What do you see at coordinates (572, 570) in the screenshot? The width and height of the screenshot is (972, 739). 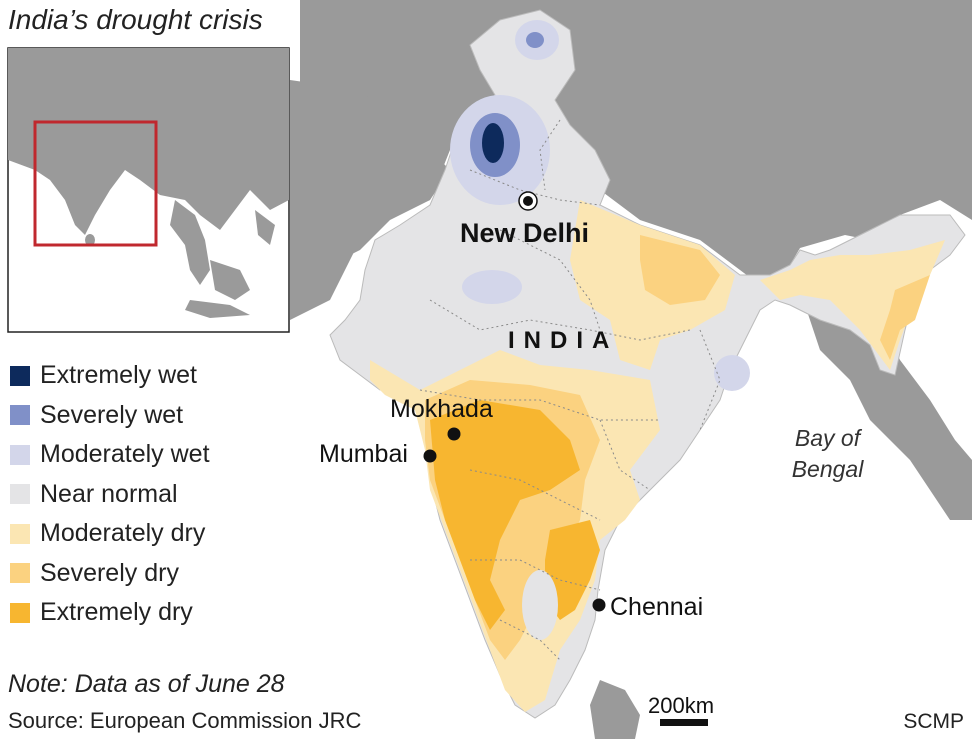 I see `dry-zone-south-extreme` at bounding box center [572, 570].